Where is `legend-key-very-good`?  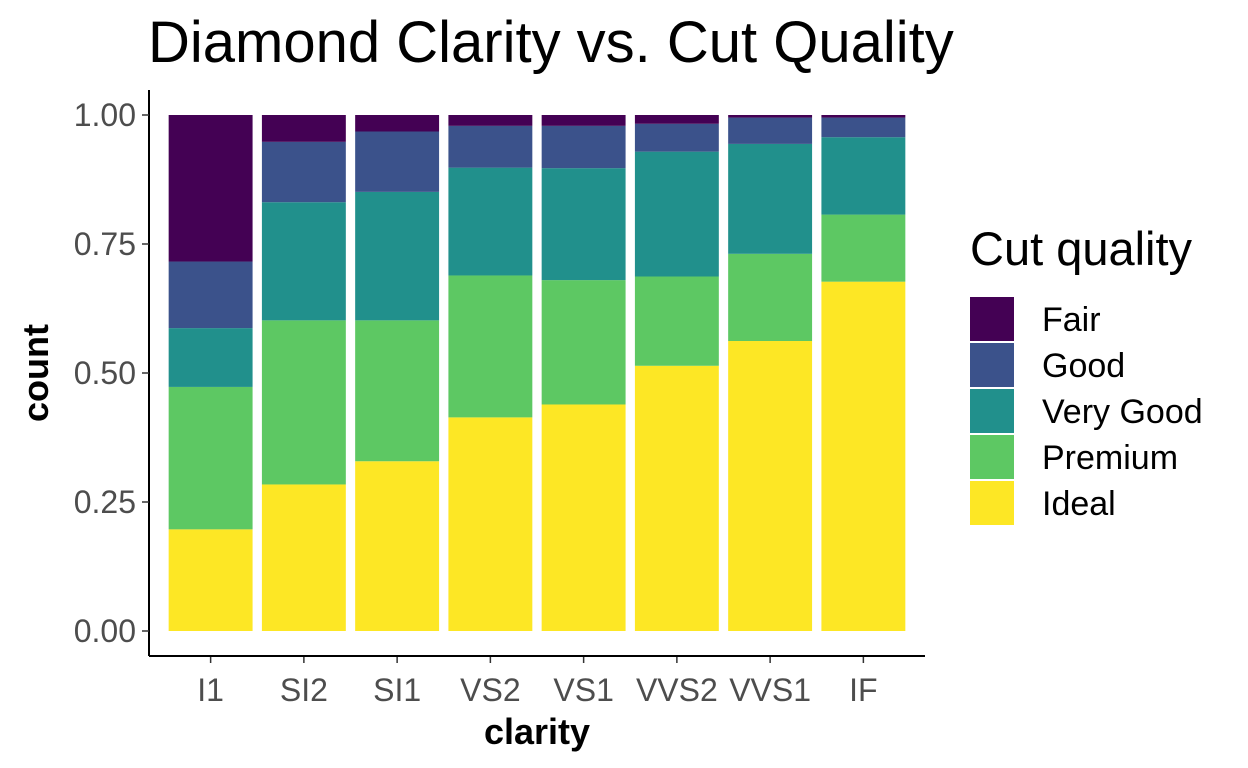
legend-key-very-good is located at coordinates (992, 411).